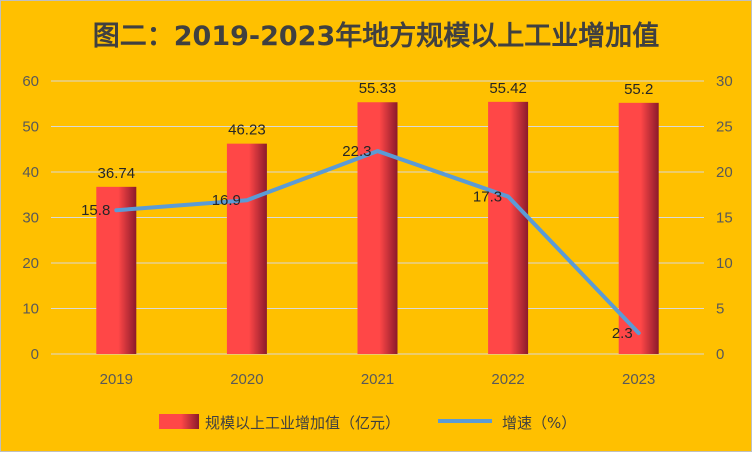  What do you see at coordinates (30, 172) in the screenshot?
I see `left-tick-label: 40` at bounding box center [30, 172].